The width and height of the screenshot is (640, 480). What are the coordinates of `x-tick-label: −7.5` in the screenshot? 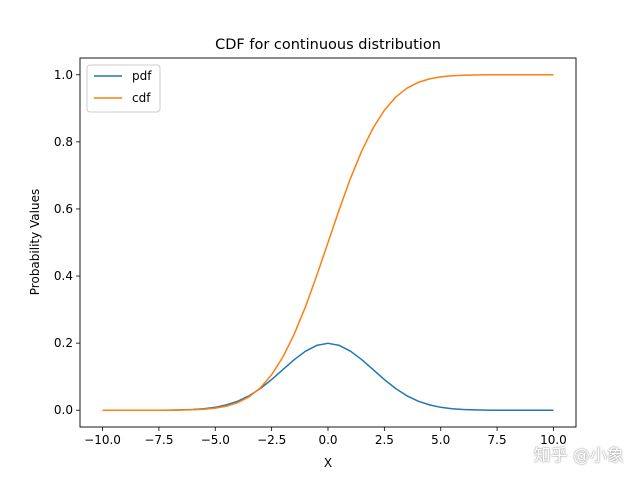 It's located at (158, 440).